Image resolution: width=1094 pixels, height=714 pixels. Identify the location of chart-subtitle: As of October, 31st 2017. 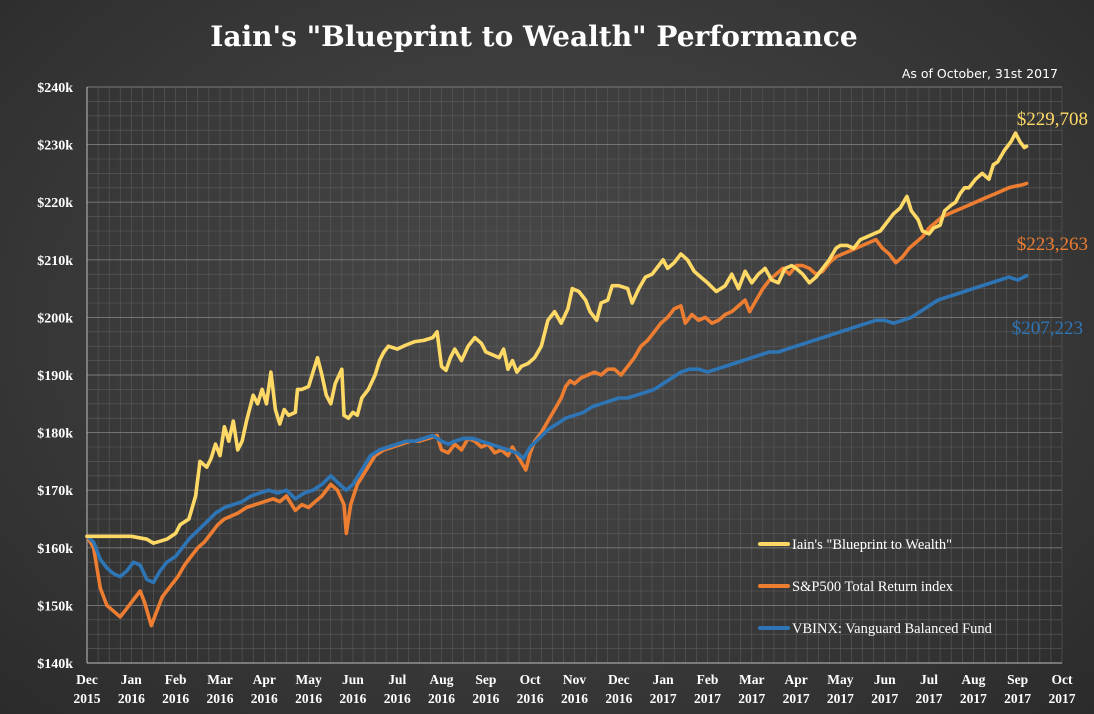
(980, 73).